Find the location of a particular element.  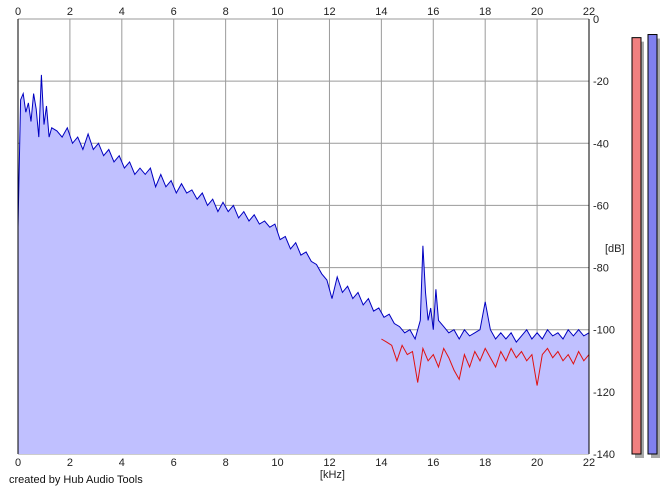

x-tick-label-bottom: 4 is located at coordinates (122, 463).